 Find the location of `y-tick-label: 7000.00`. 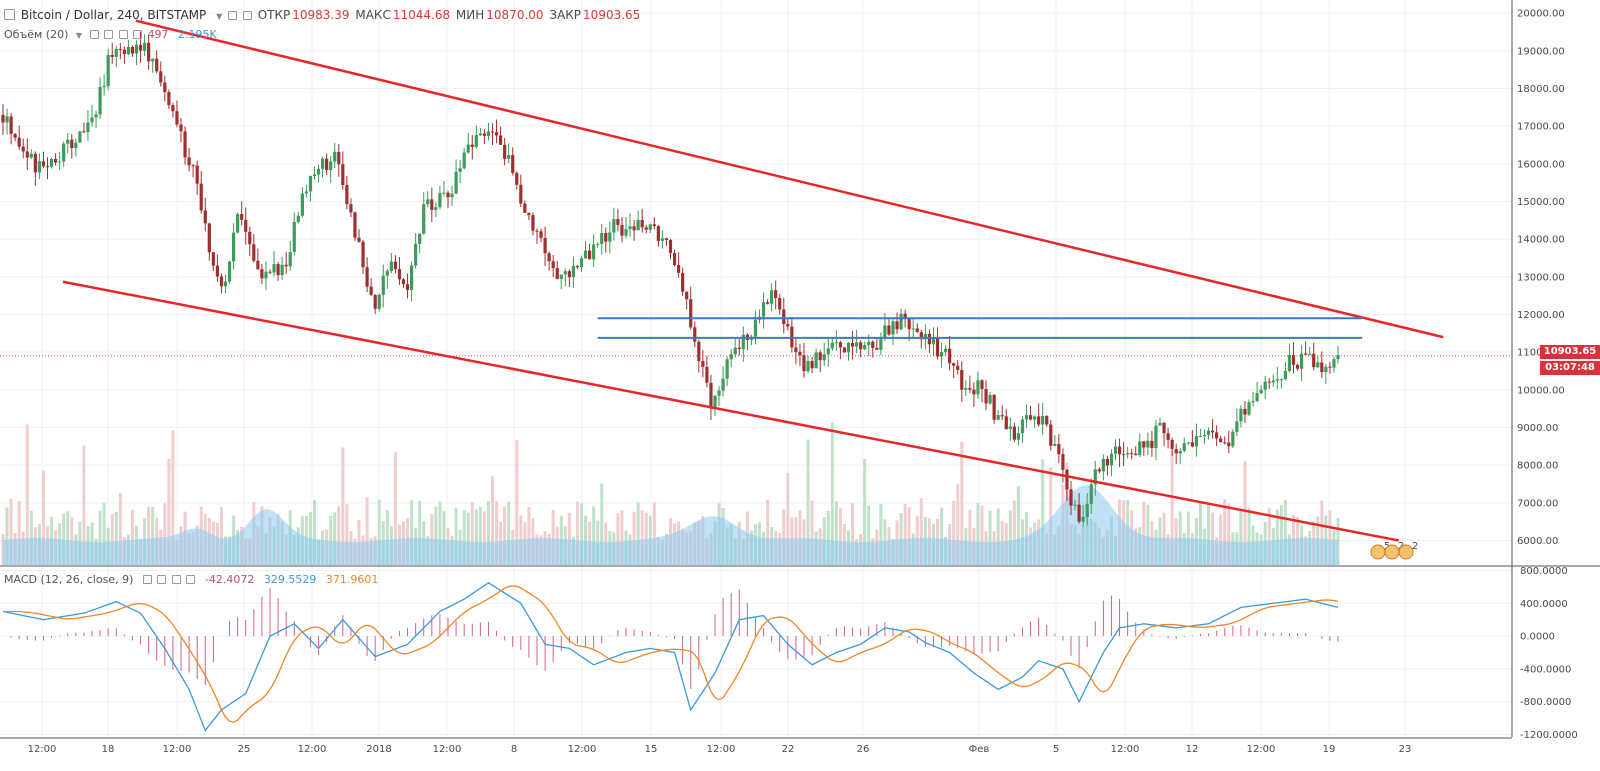

y-tick-label: 7000.00 is located at coordinates (1537, 503).